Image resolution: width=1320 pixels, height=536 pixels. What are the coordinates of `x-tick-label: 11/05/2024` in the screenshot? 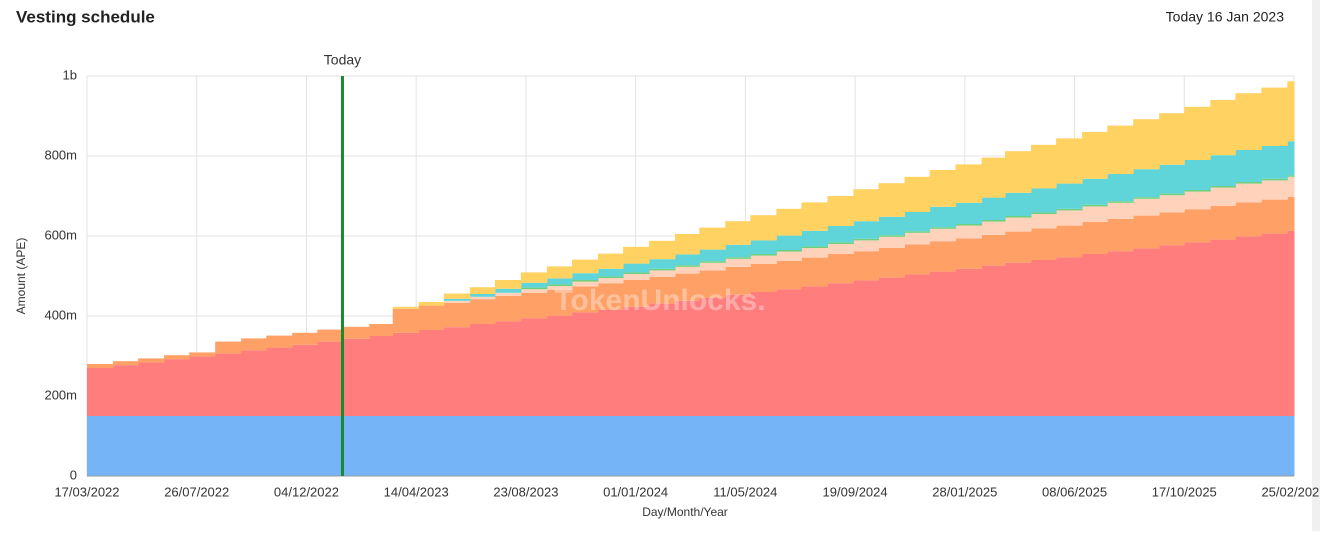 It's located at (745, 491).